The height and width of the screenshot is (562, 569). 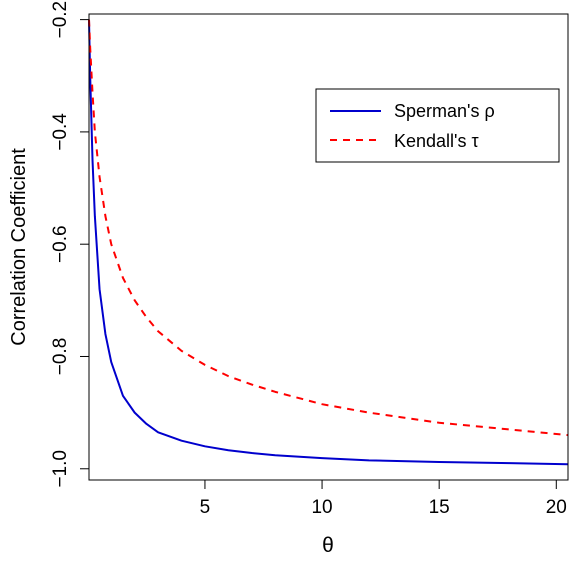 What do you see at coordinates (328, 545) in the screenshot?
I see `x-axis-label: θ` at bounding box center [328, 545].